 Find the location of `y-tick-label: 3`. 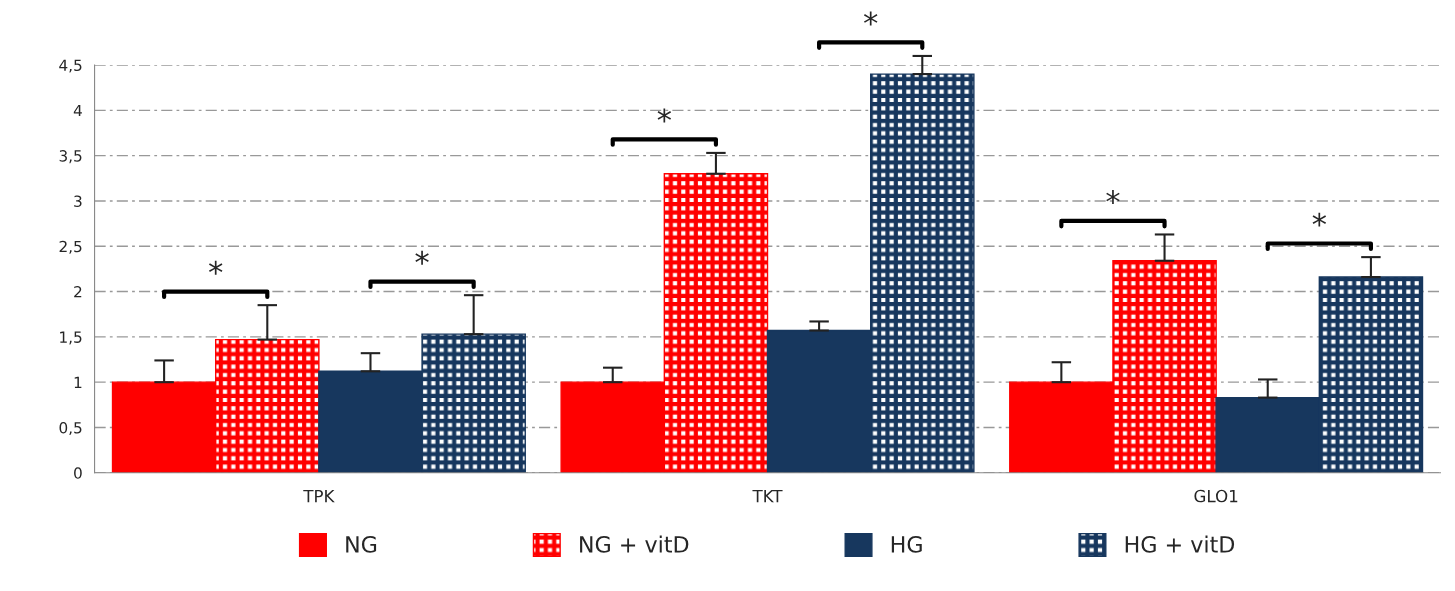

y-tick-label: 3 is located at coordinates (78, 201).